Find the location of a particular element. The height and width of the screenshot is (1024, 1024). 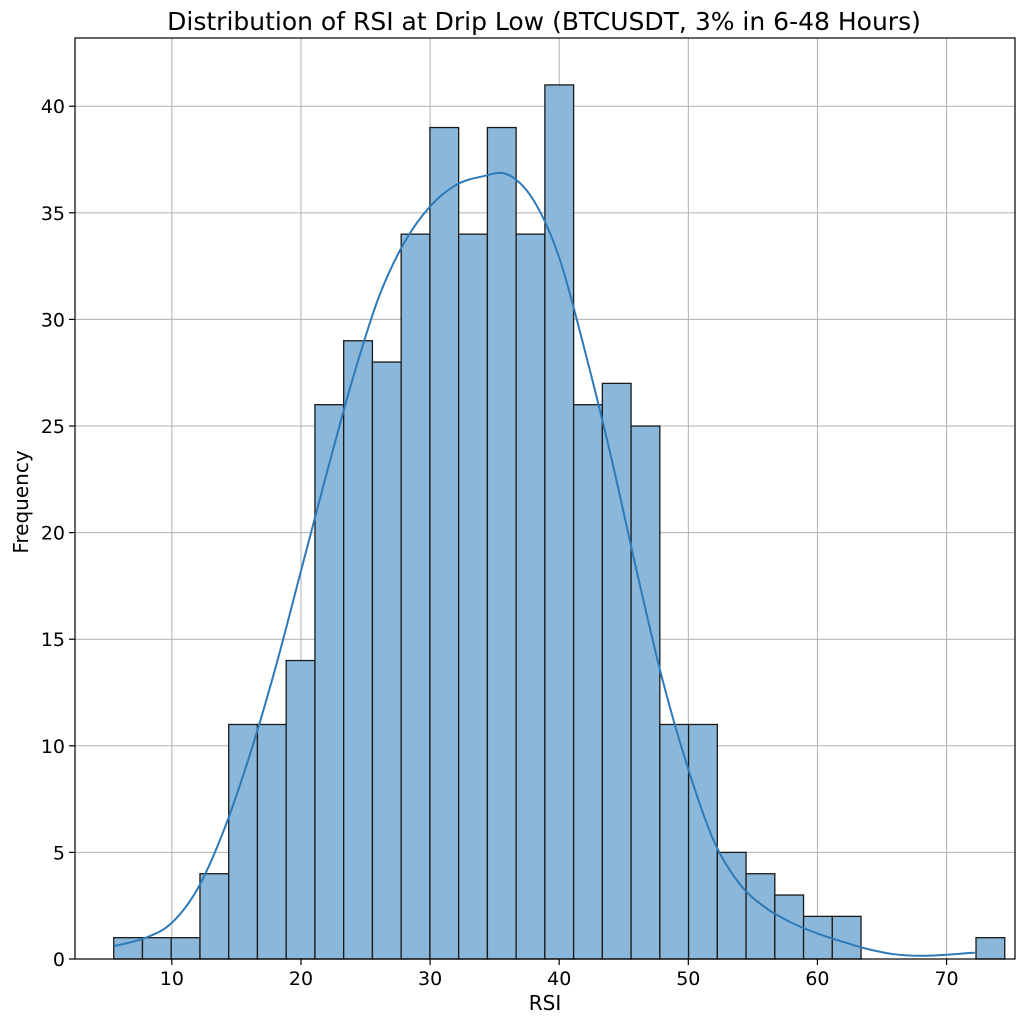

x-axis: 10 20 30 40 50 60 70 is located at coordinates (559, 974).